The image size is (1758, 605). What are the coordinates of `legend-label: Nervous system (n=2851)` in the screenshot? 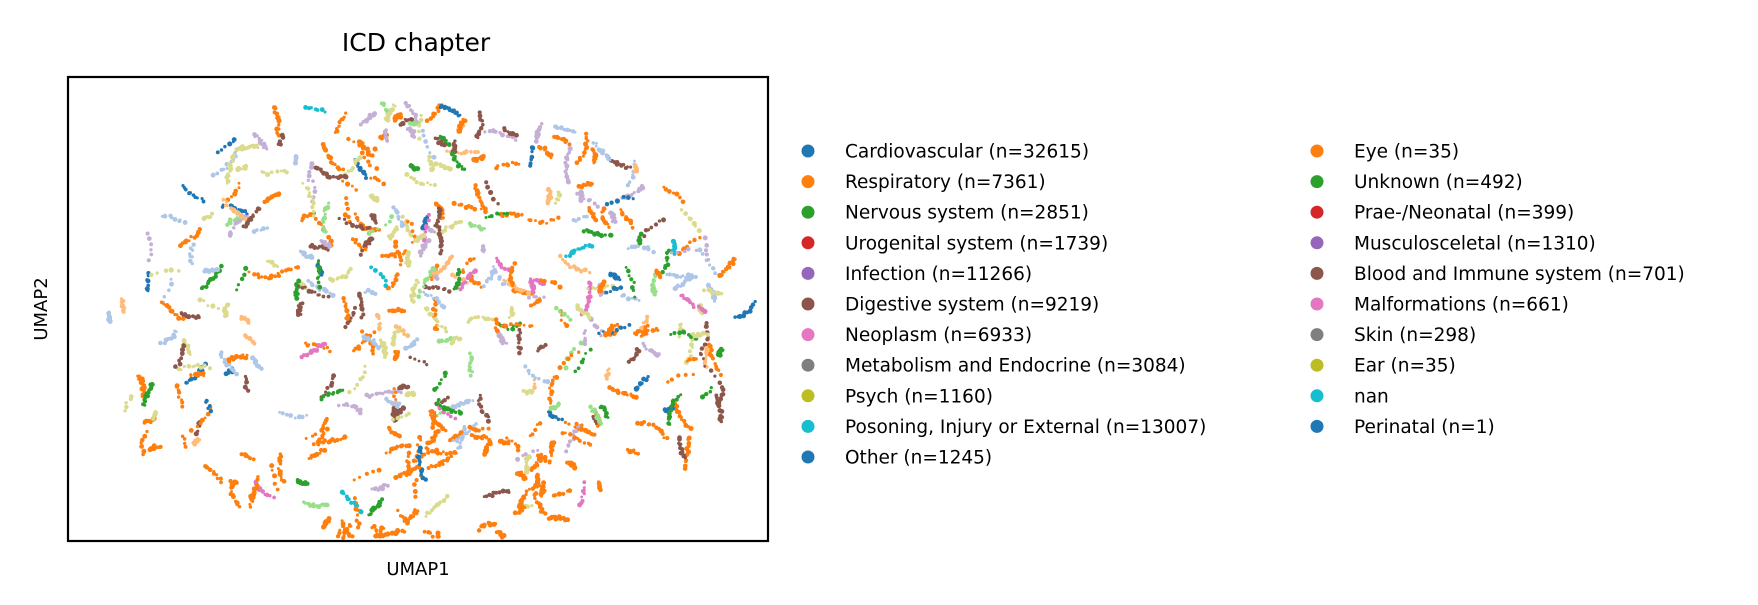 It's located at (967, 213).